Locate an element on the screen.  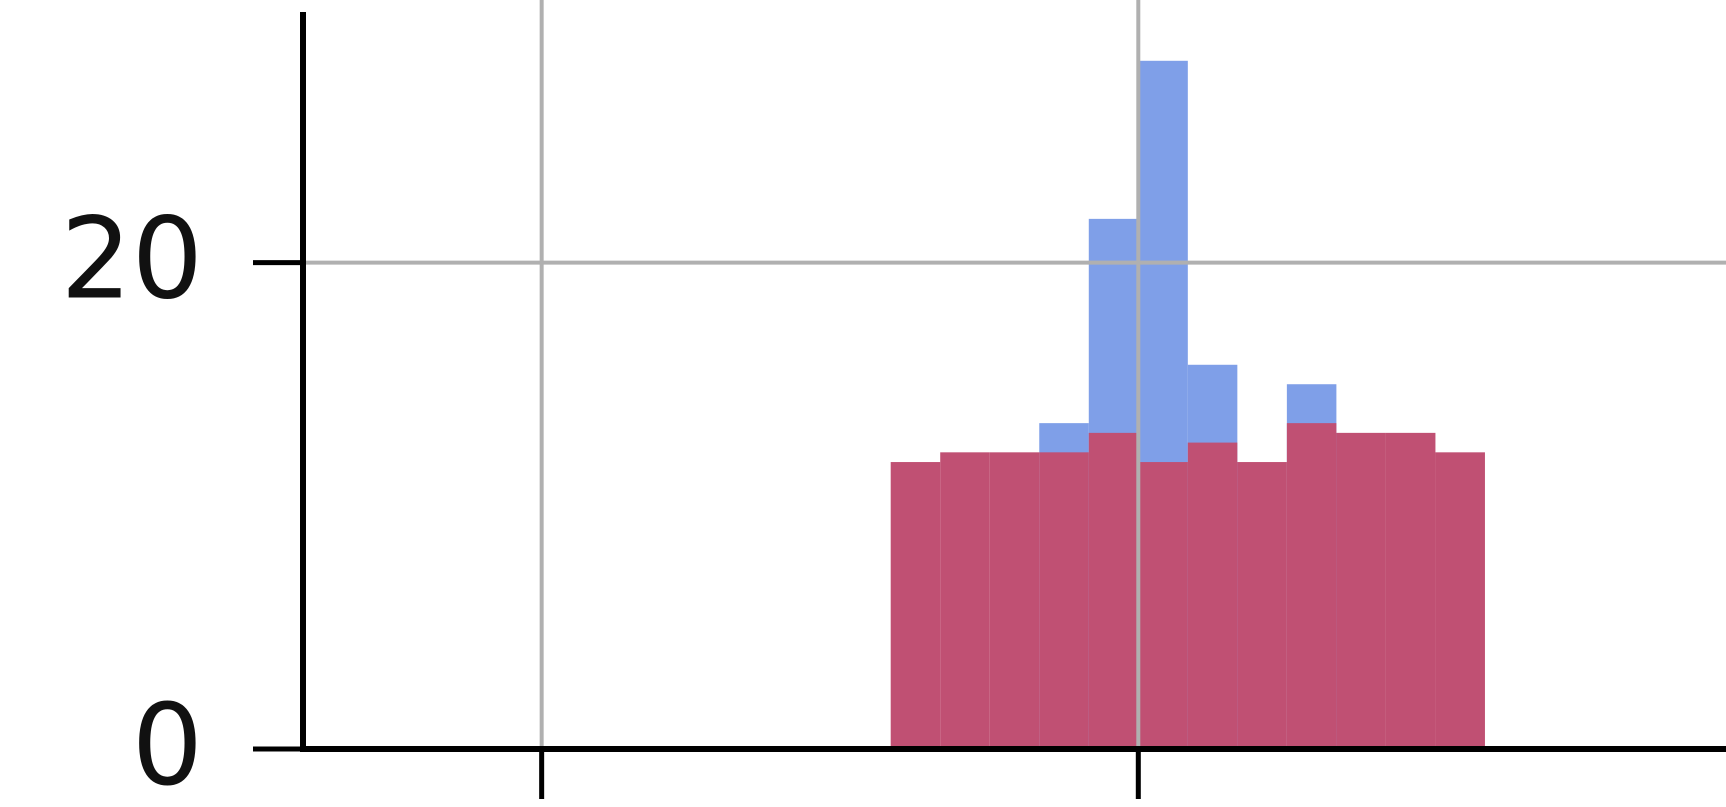
y-tick-label: 0 is located at coordinates (167, 744).